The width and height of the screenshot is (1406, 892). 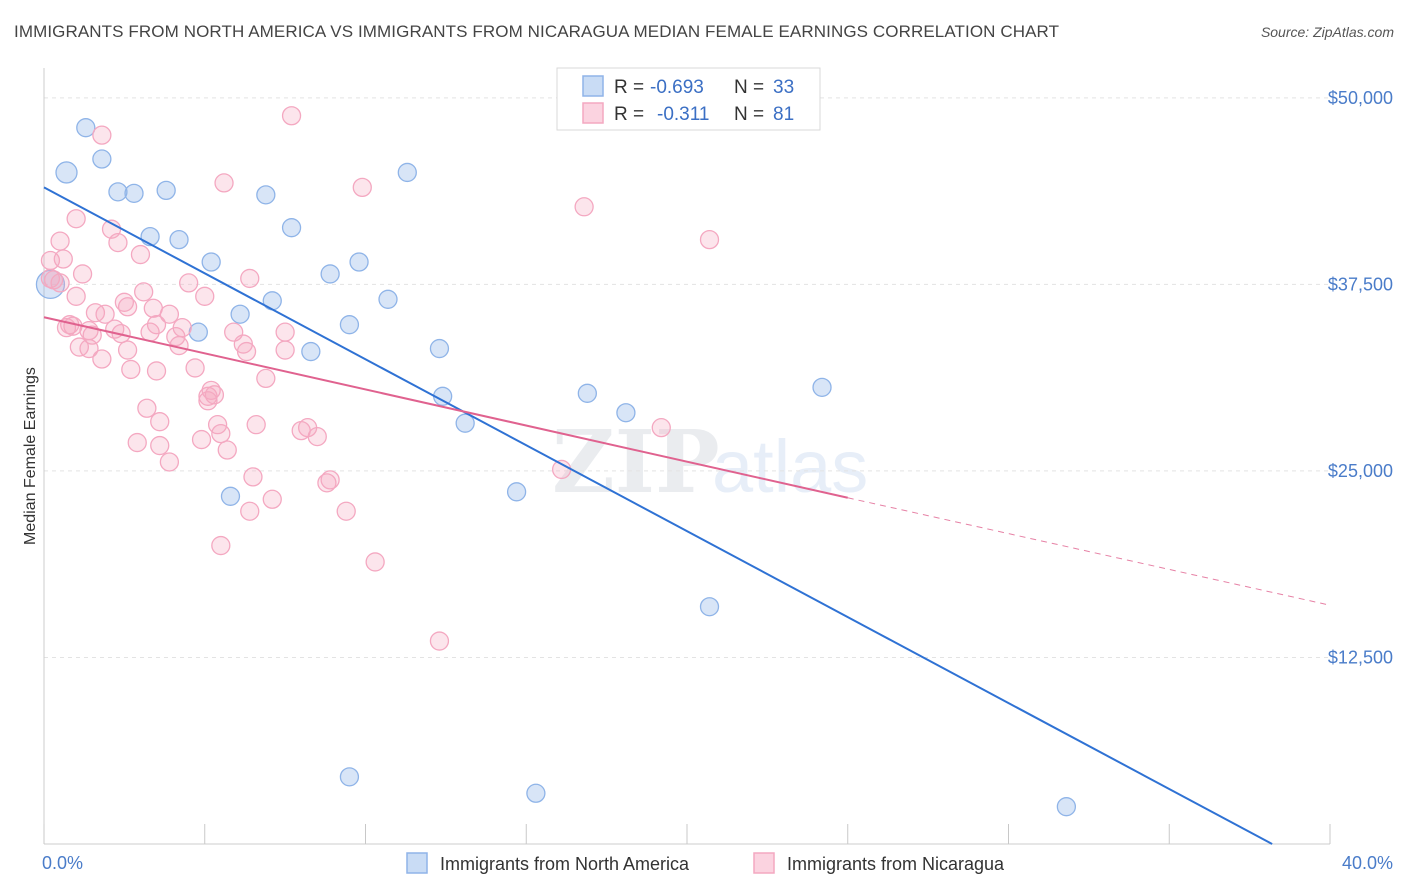 I want to click on legend-n-value-nicaragua: 81, so click(x=783, y=114).